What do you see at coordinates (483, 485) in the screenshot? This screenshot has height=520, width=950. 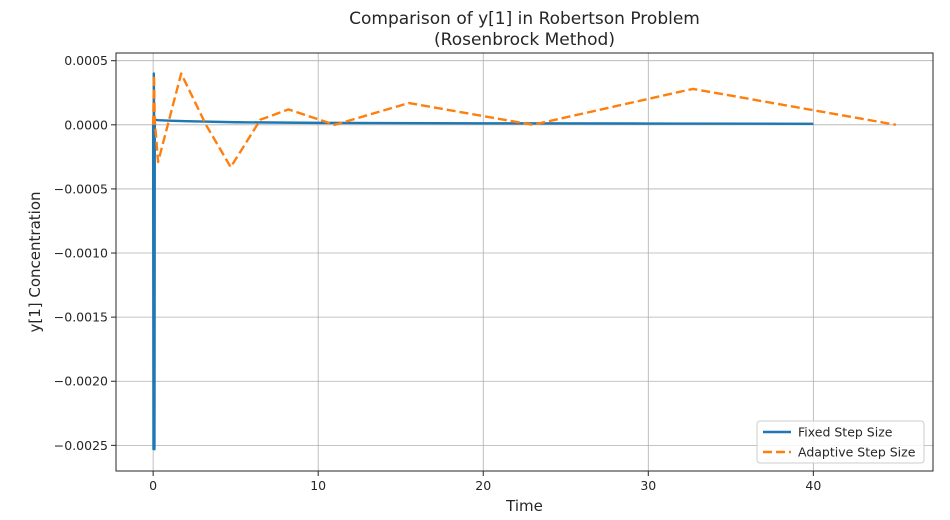 I see `x-tick-label: 20` at bounding box center [483, 485].